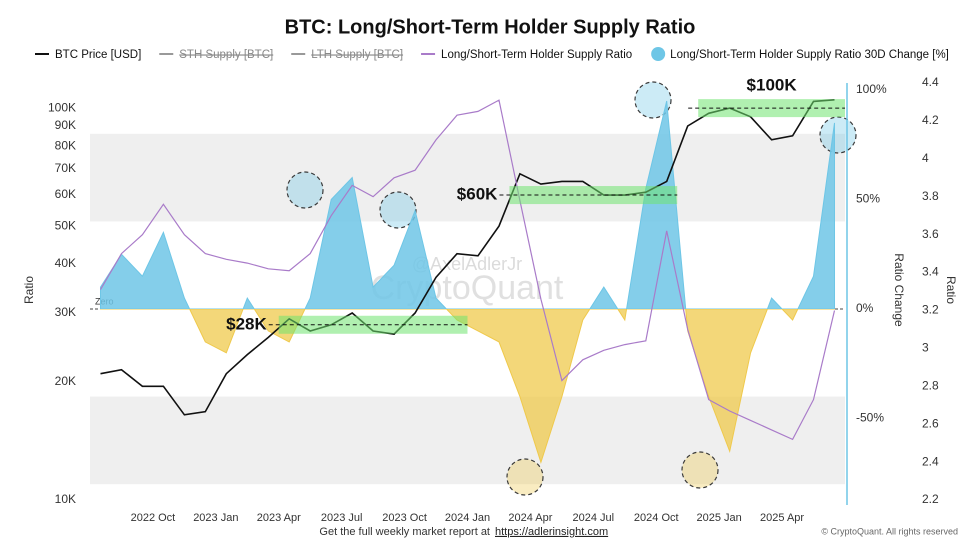 The width and height of the screenshot is (980, 551). I want to click on y-tick-label: 10K, so click(65, 499).